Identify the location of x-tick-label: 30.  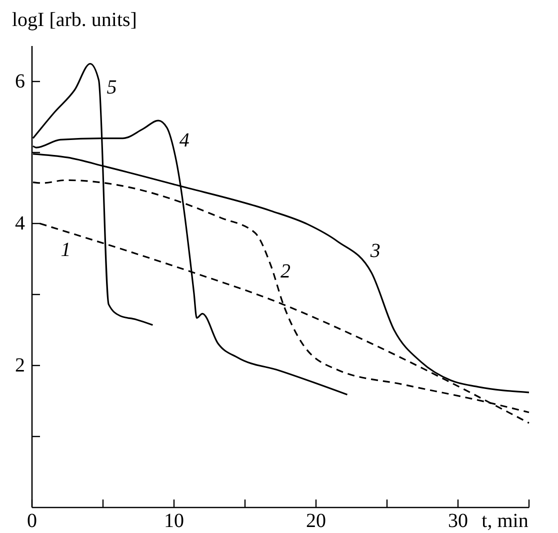
(458, 521).